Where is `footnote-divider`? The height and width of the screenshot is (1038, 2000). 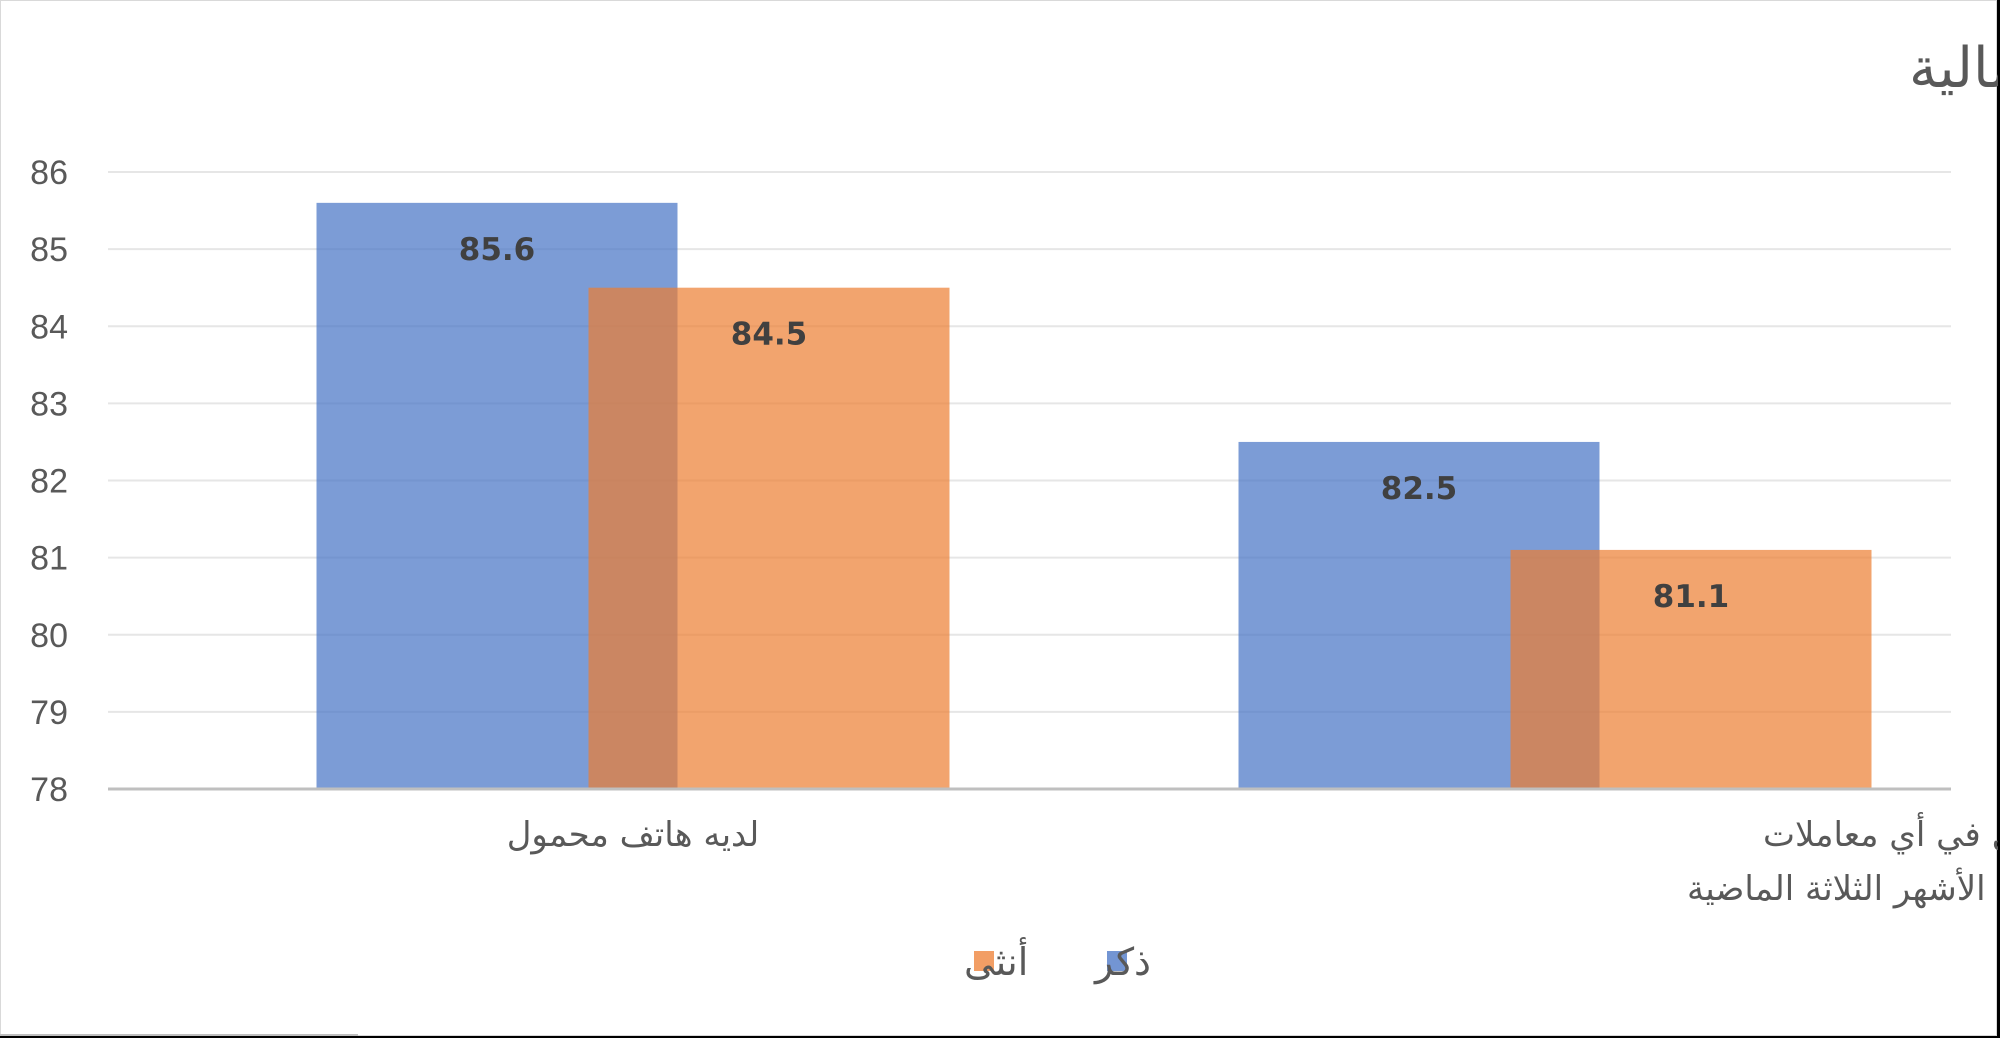 footnote-divider is located at coordinates (179, 1035).